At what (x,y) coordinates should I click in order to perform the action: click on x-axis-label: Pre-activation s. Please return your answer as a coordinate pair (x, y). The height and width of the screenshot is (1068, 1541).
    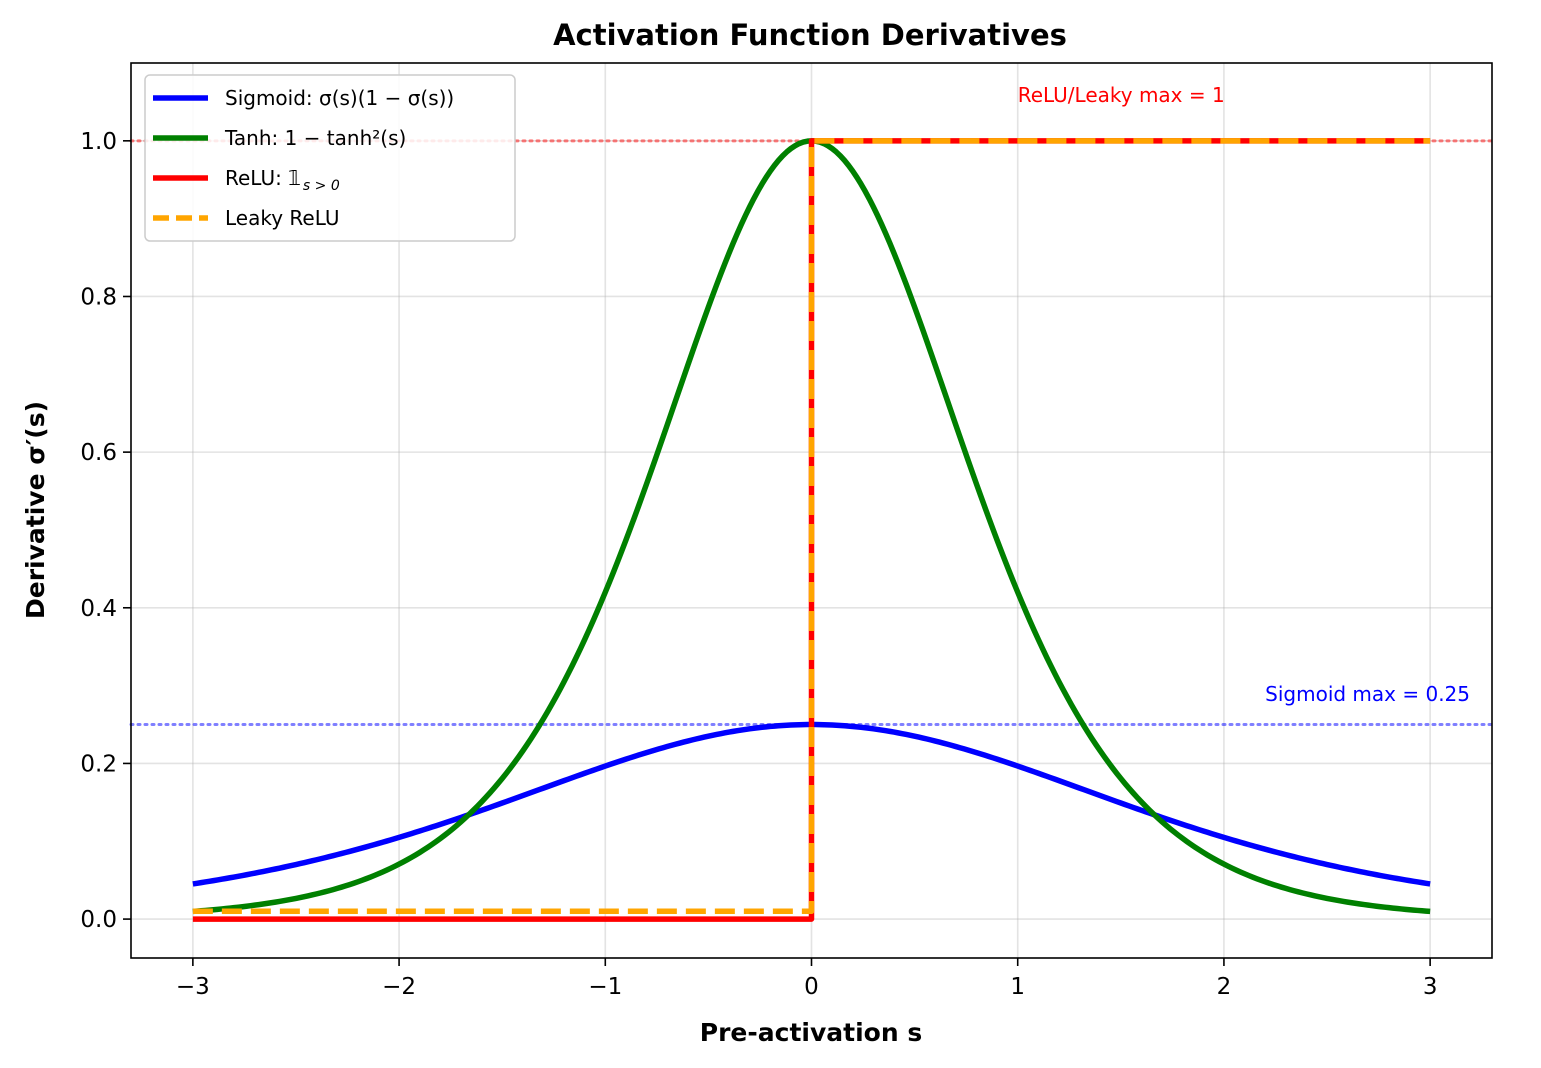
    Looking at the image, I should click on (811, 1032).